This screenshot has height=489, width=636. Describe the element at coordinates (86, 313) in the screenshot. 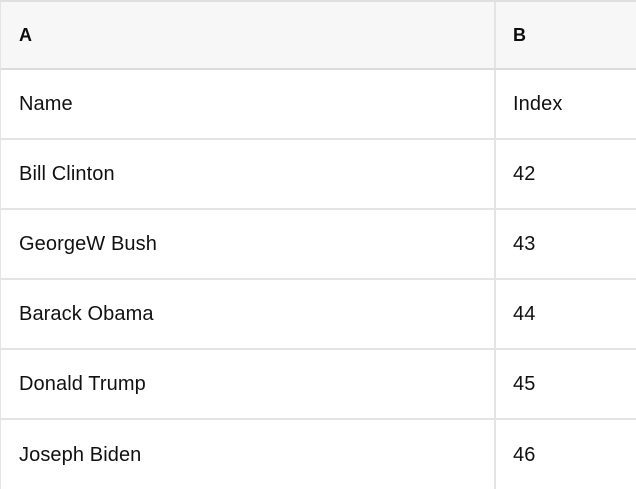

I see `cell-a4-text: Barack Obama` at that location.